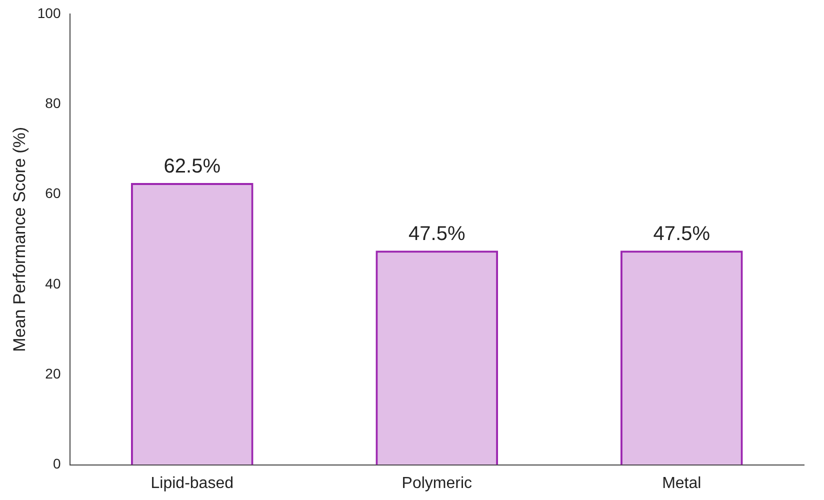 The height and width of the screenshot is (500, 824). Describe the element at coordinates (682, 483) in the screenshot. I see `x-tick-label: Metal` at that location.